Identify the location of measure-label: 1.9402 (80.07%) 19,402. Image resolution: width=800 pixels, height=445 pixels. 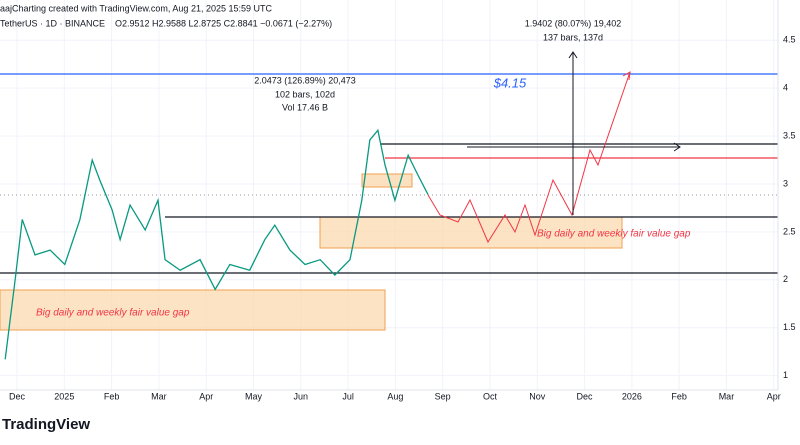
(573, 23).